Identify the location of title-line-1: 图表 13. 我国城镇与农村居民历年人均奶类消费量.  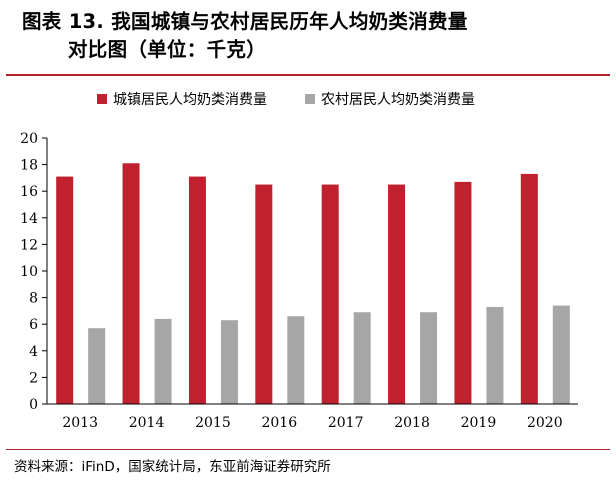
(245, 21).